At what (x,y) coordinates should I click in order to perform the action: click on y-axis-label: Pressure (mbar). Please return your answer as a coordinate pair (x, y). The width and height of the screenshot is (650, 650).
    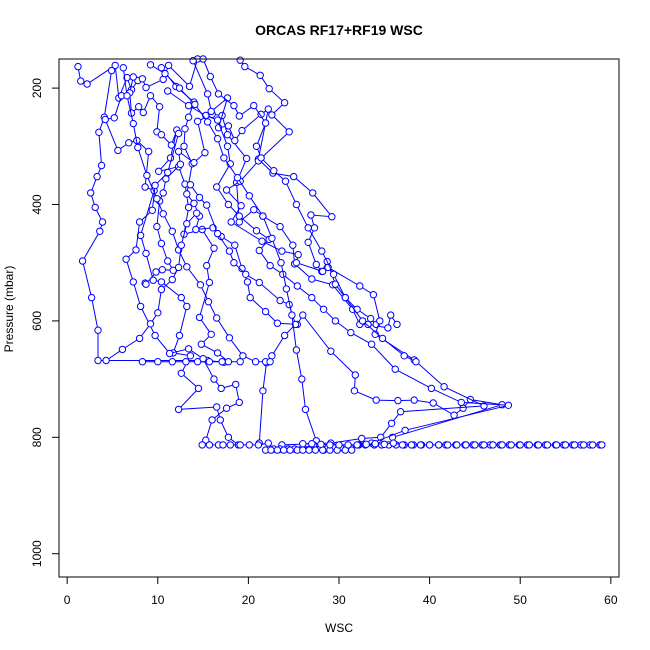
    Looking at the image, I should click on (9, 309).